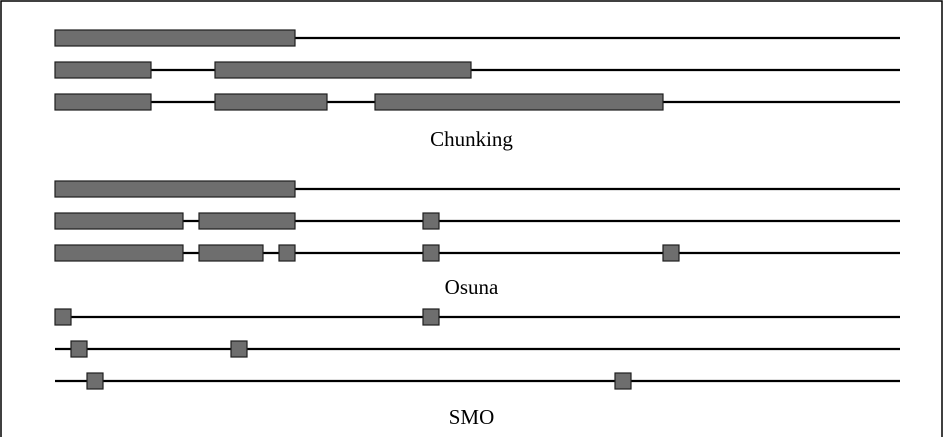 The image size is (943, 437). What do you see at coordinates (472, 417) in the screenshot?
I see `caption-smo: SMO` at bounding box center [472, 417].